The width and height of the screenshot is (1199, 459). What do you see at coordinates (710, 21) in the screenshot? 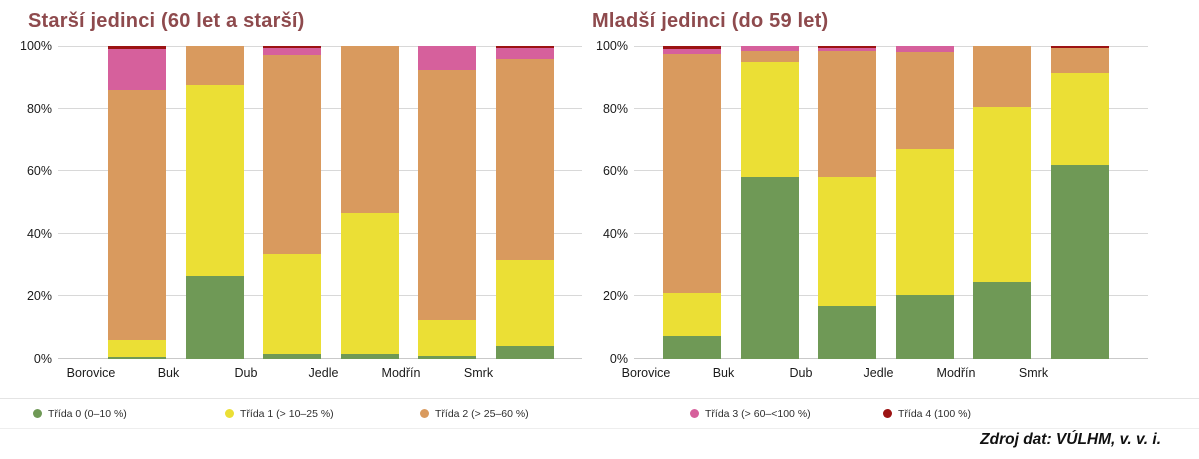
I see `chart-title: Mladší jedinci (do 59 let)` at bounding box center [710, 21].